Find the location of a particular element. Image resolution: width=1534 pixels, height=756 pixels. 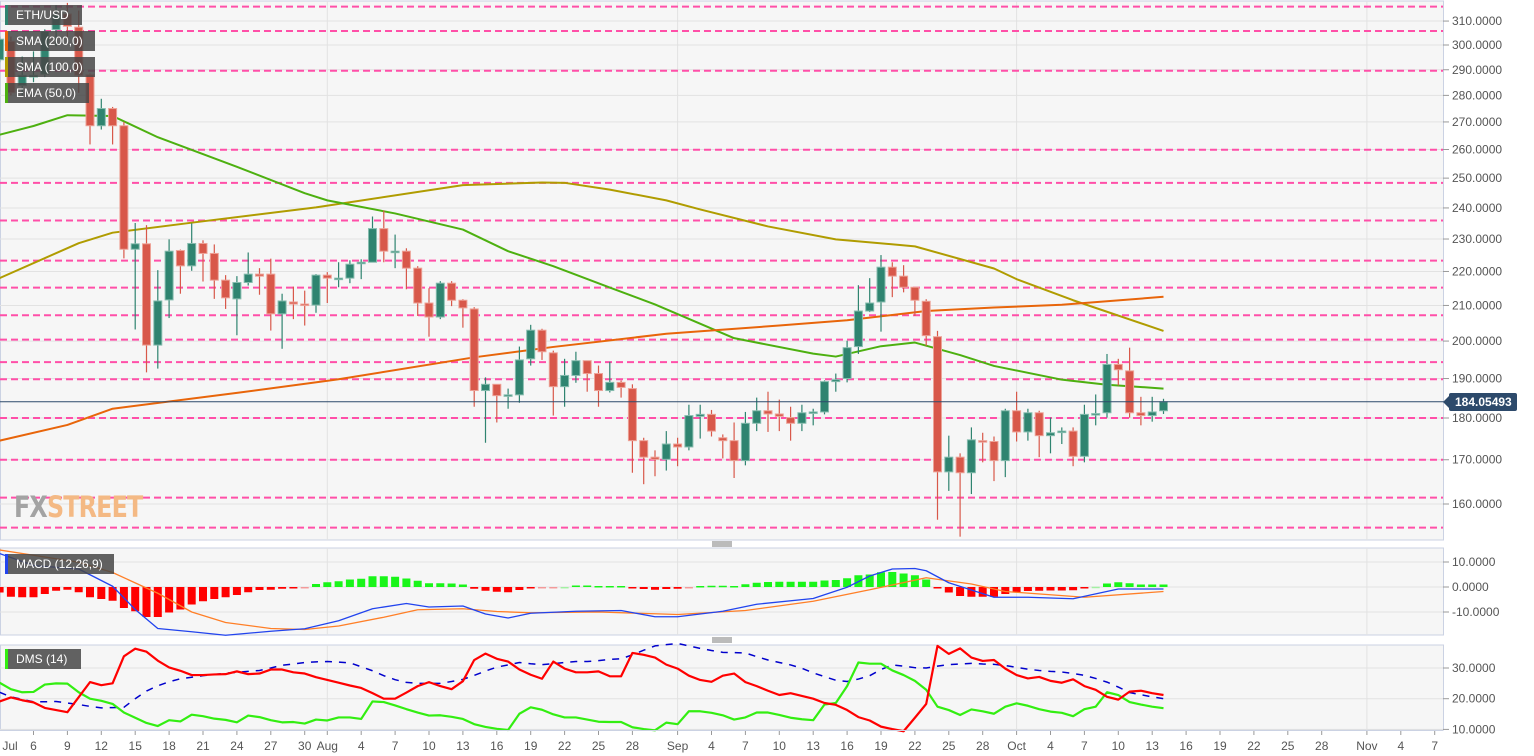

macd-line is located at coordinates (582, 594).